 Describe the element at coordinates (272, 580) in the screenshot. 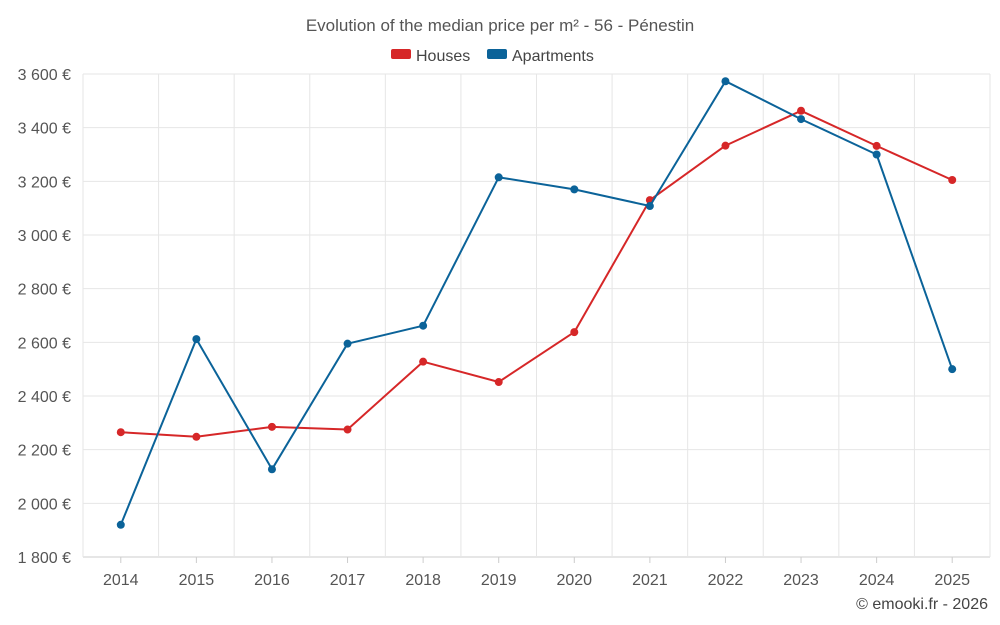

I see `x-tick-label: 2016` at that location.